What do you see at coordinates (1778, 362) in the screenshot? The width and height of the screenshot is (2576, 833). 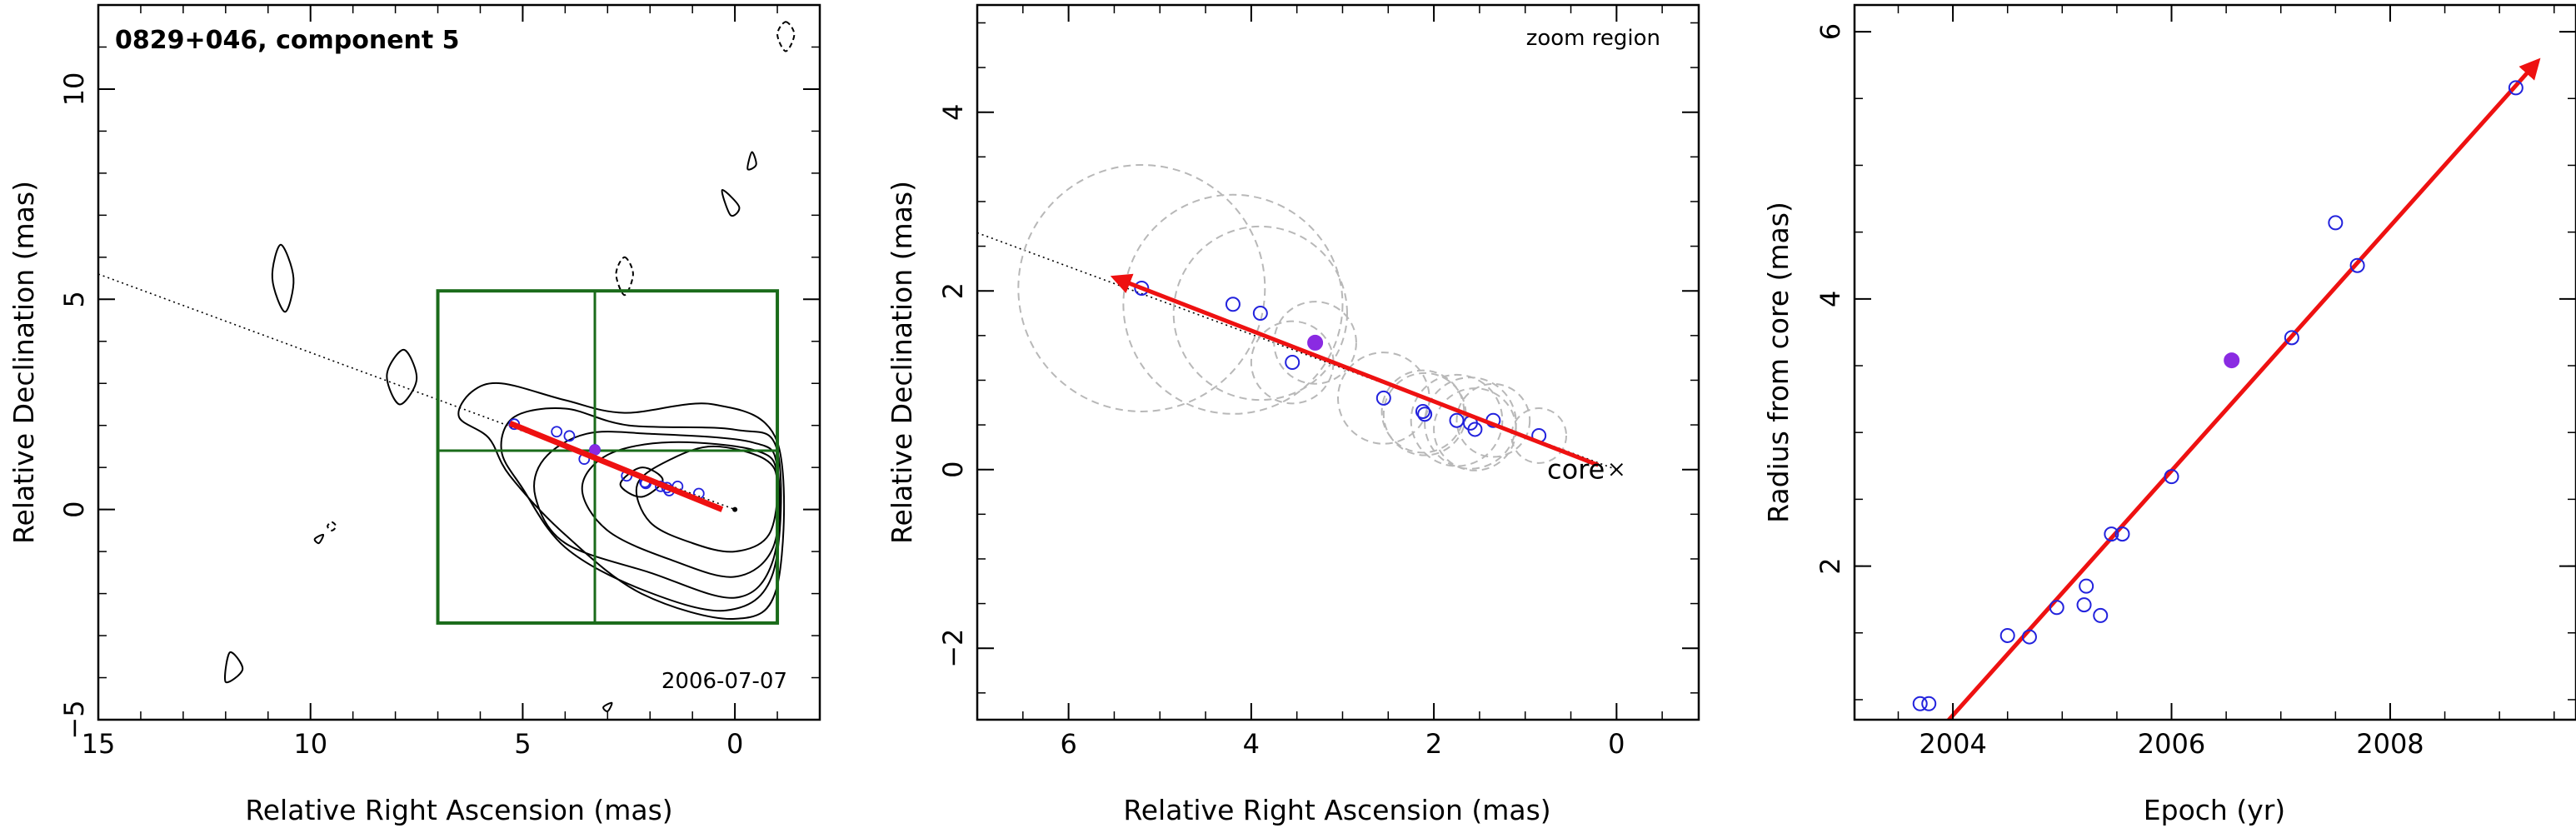 I see `panel-3-y-axis-title: Radius from core (mas)` at bounding box center [1778, 362].